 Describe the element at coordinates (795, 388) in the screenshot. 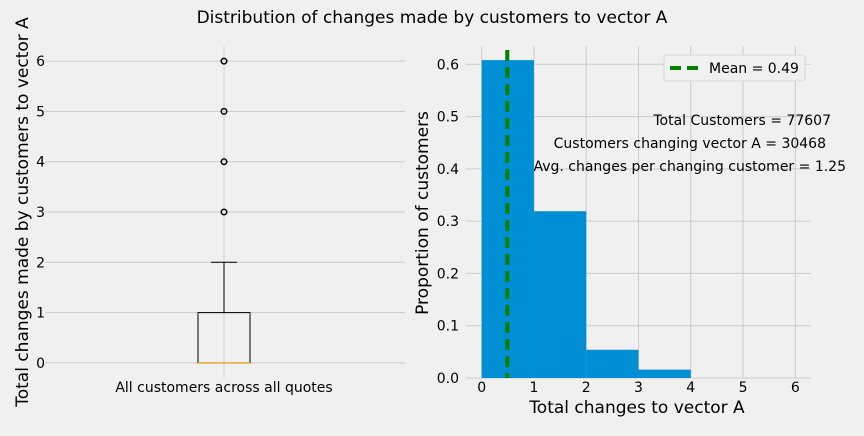

I see `x-tick-label: 6` at that location.